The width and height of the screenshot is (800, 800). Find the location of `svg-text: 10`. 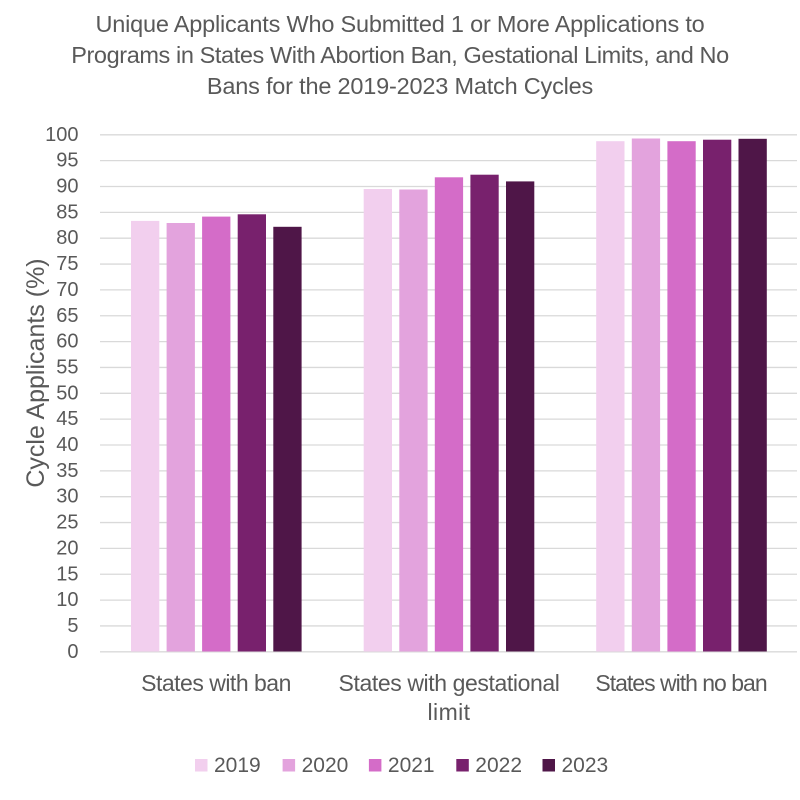

svg-text: 10 is located at coordinates (67, 600).